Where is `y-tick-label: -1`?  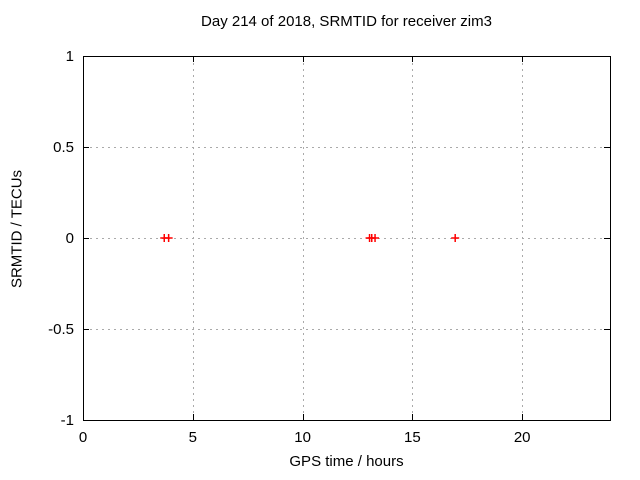
y-tick-label: -1 is located at coordinates (67, 420).